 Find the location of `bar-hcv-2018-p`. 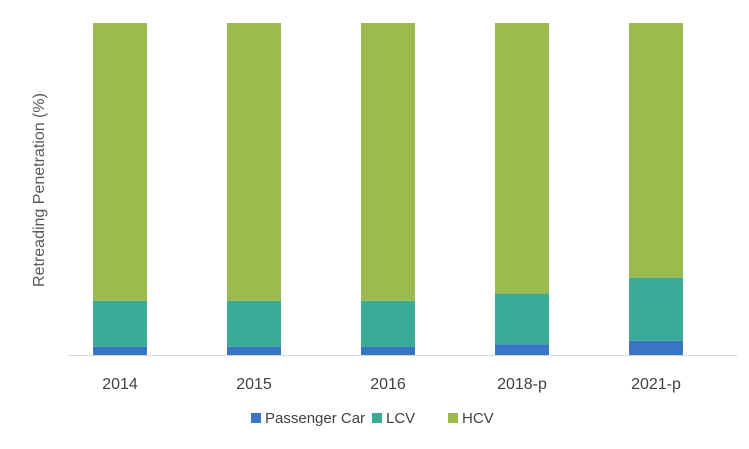

bar-hcv-2018-p is located at coordinates (522, 158).